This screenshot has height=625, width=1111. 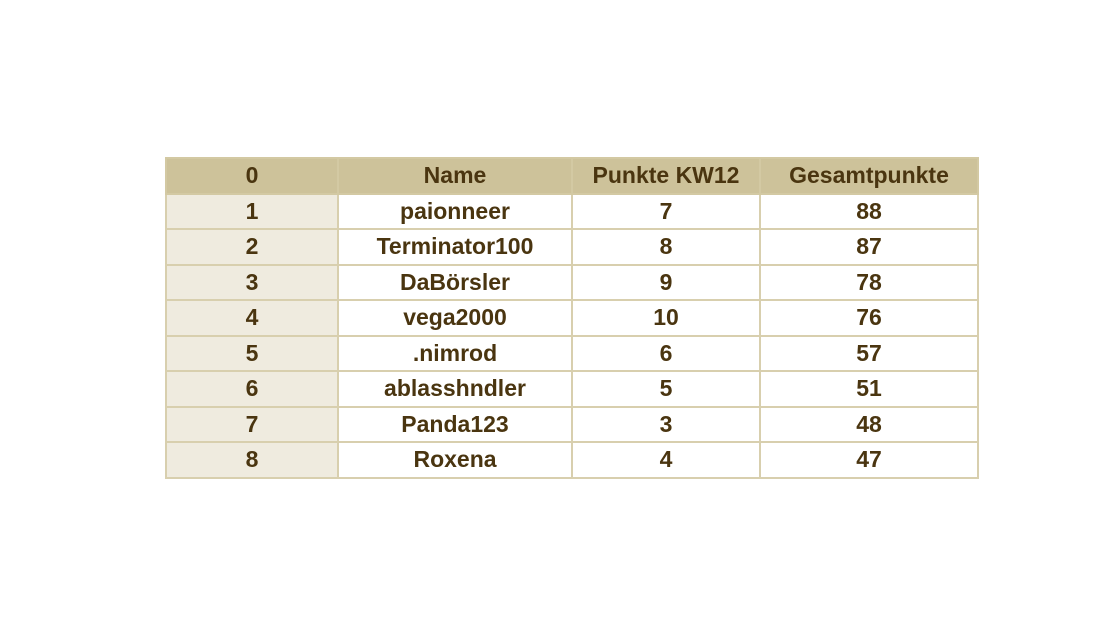 What do you see at coordinates (455, 460) in the screenshot?
I see `cell-name: Roxena` at bounding box center [455, 460].